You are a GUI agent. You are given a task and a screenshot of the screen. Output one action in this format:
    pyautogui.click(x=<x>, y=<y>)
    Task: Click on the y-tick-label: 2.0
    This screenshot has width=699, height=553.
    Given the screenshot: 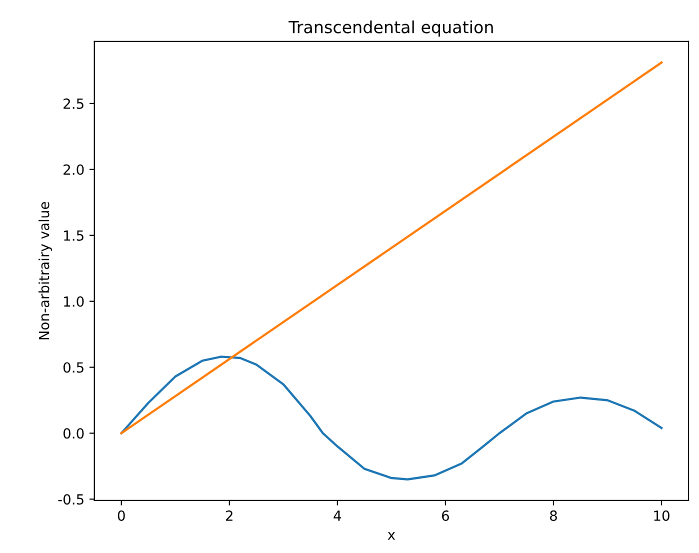 What is the action you would take?
    pyautogui.click(x=74, y=169)
    